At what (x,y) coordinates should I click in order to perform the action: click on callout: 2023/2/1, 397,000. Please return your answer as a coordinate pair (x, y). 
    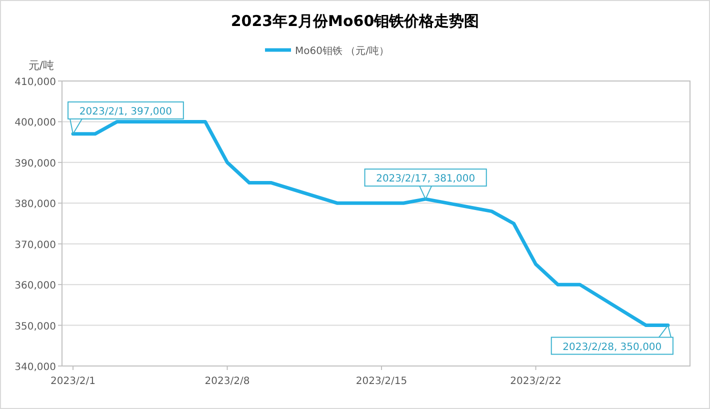
    Looking at the image, I should click on (126, 118).